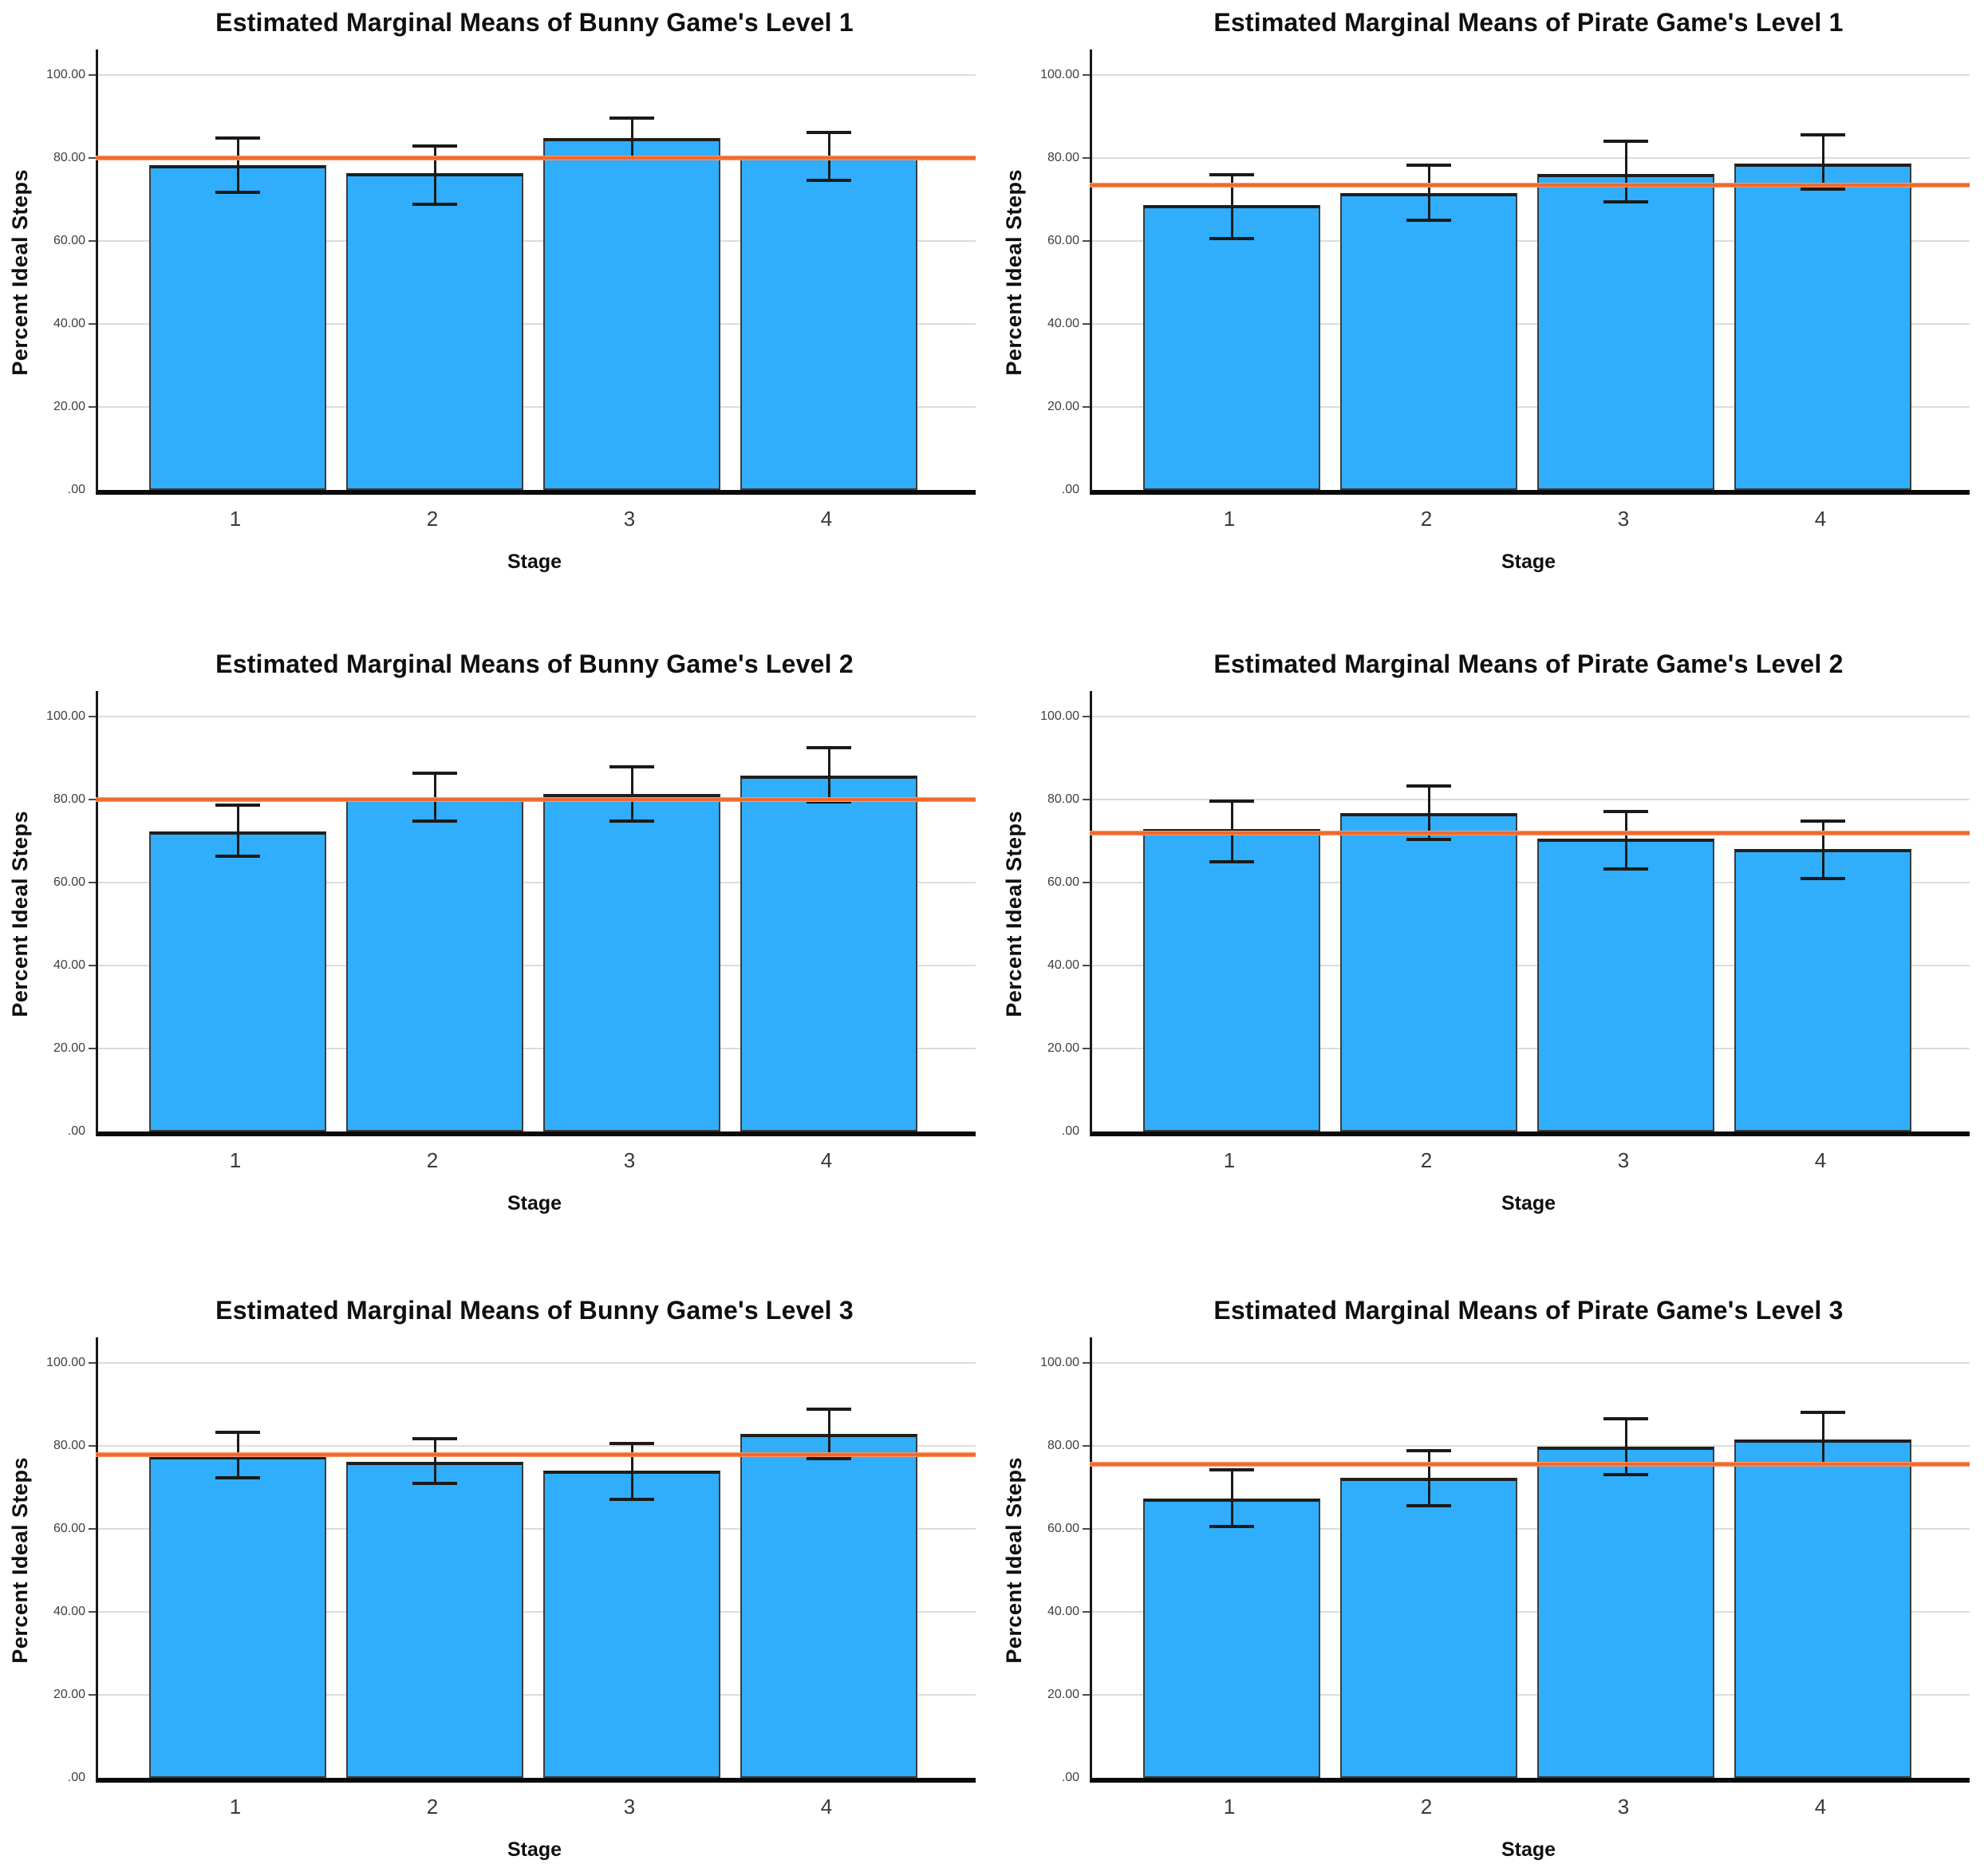  I want to click on reference-line, so click(1530, 832).